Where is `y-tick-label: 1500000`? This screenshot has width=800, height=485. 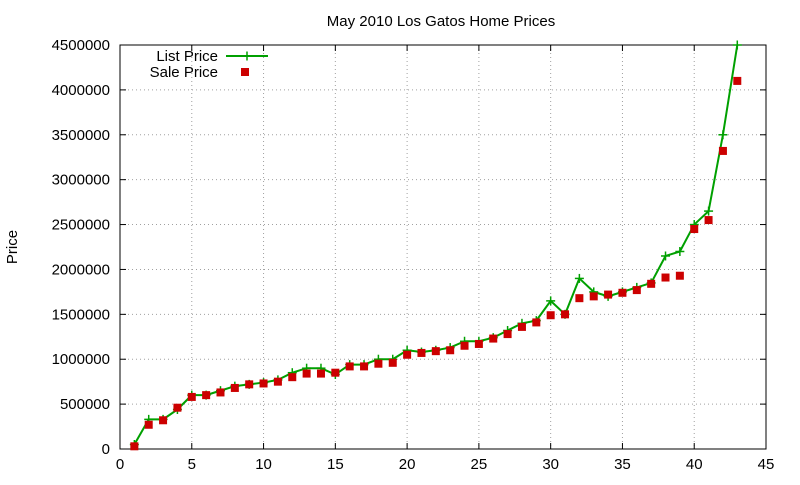 y-tick-label: 1500000 is located at coordinates (81, 314).